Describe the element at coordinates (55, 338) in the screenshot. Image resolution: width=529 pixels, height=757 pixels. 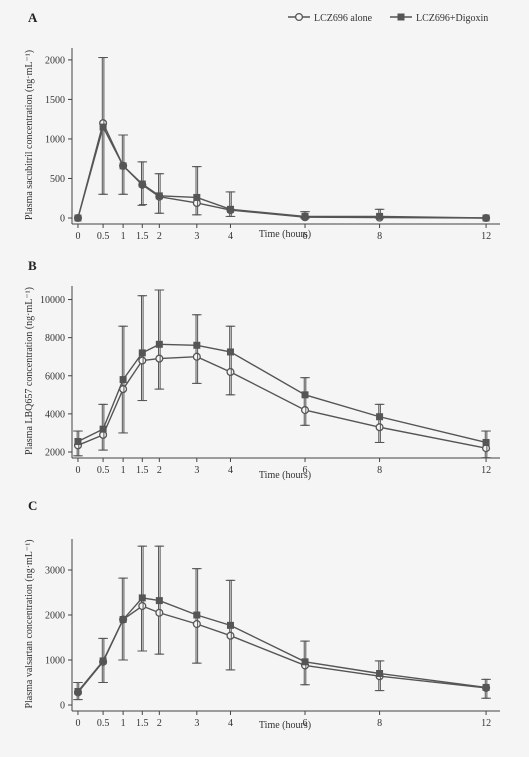
I see `y-tick-label: 8000` at that location.